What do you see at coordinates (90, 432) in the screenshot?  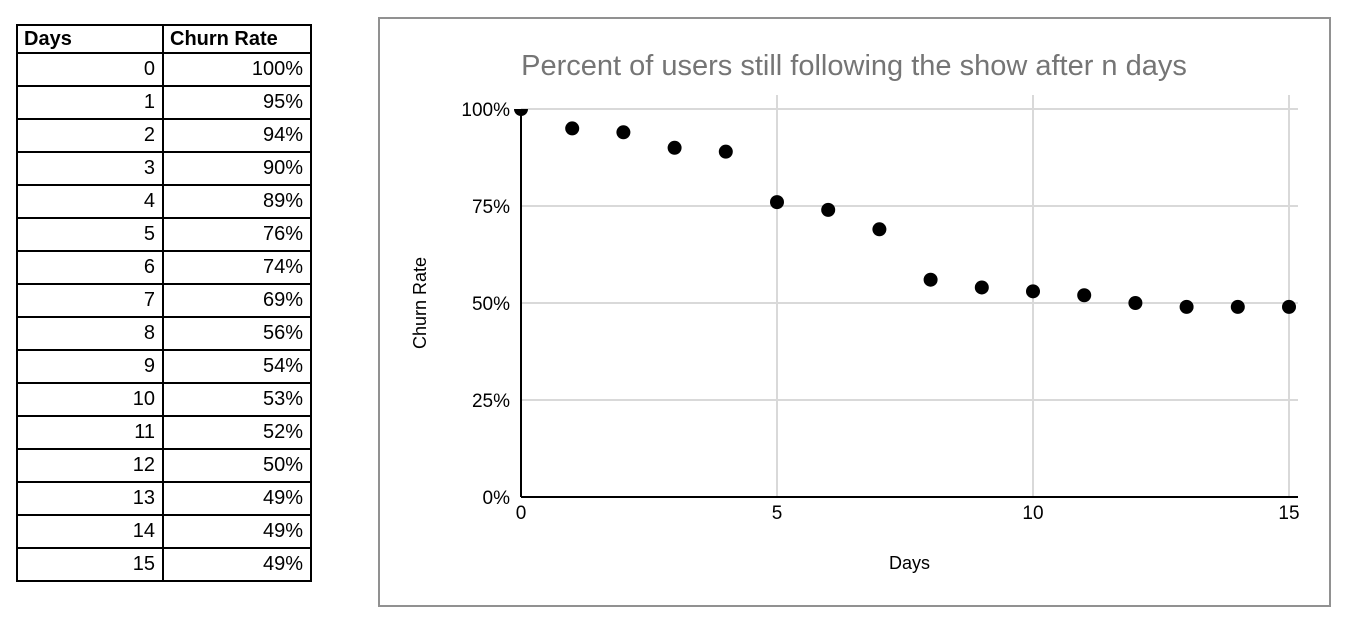 I see `table-cell: 11` at bounding box center [90, 432].